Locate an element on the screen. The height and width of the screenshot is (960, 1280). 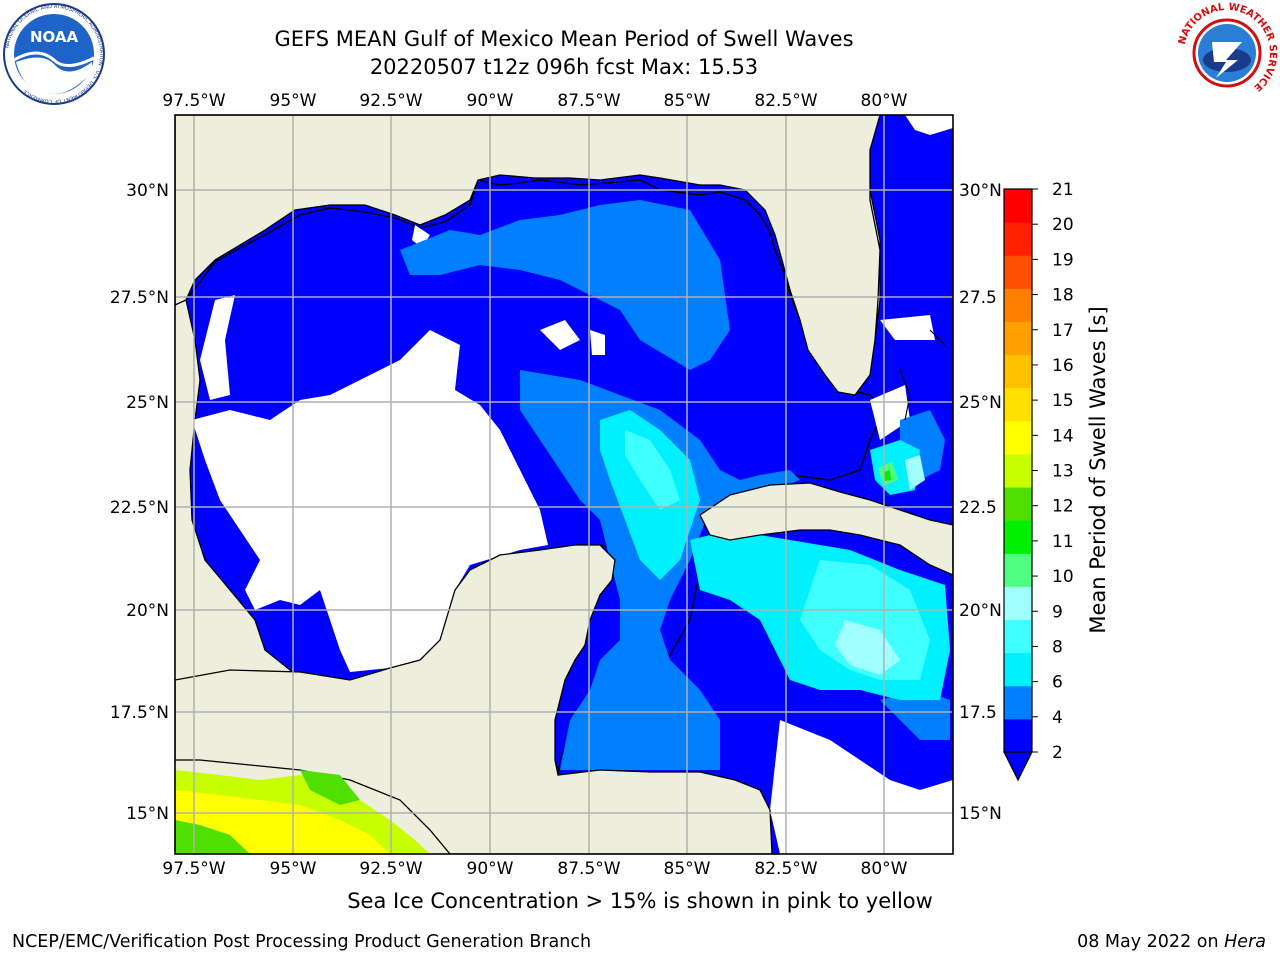
footer-date-text: 08 May 2022 on is located at coordinates (1151, 942).